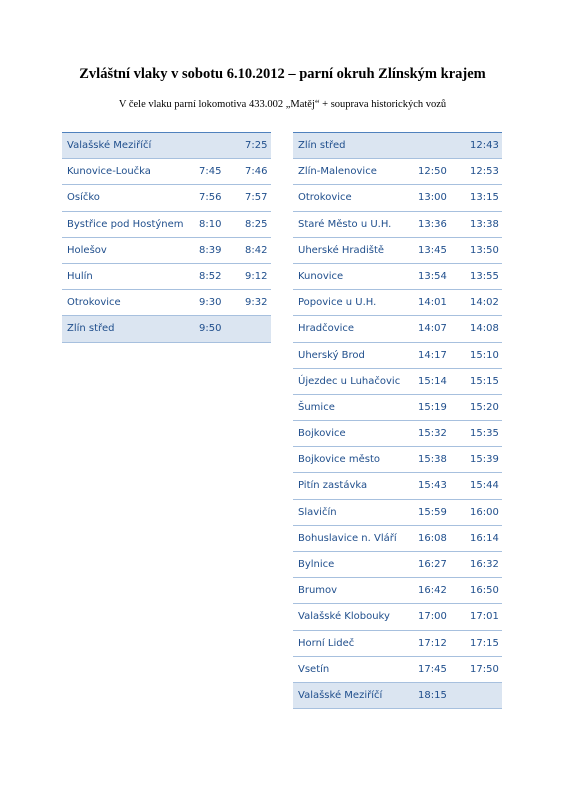  I want to click on arrival: 8:52, so click(210, 276).